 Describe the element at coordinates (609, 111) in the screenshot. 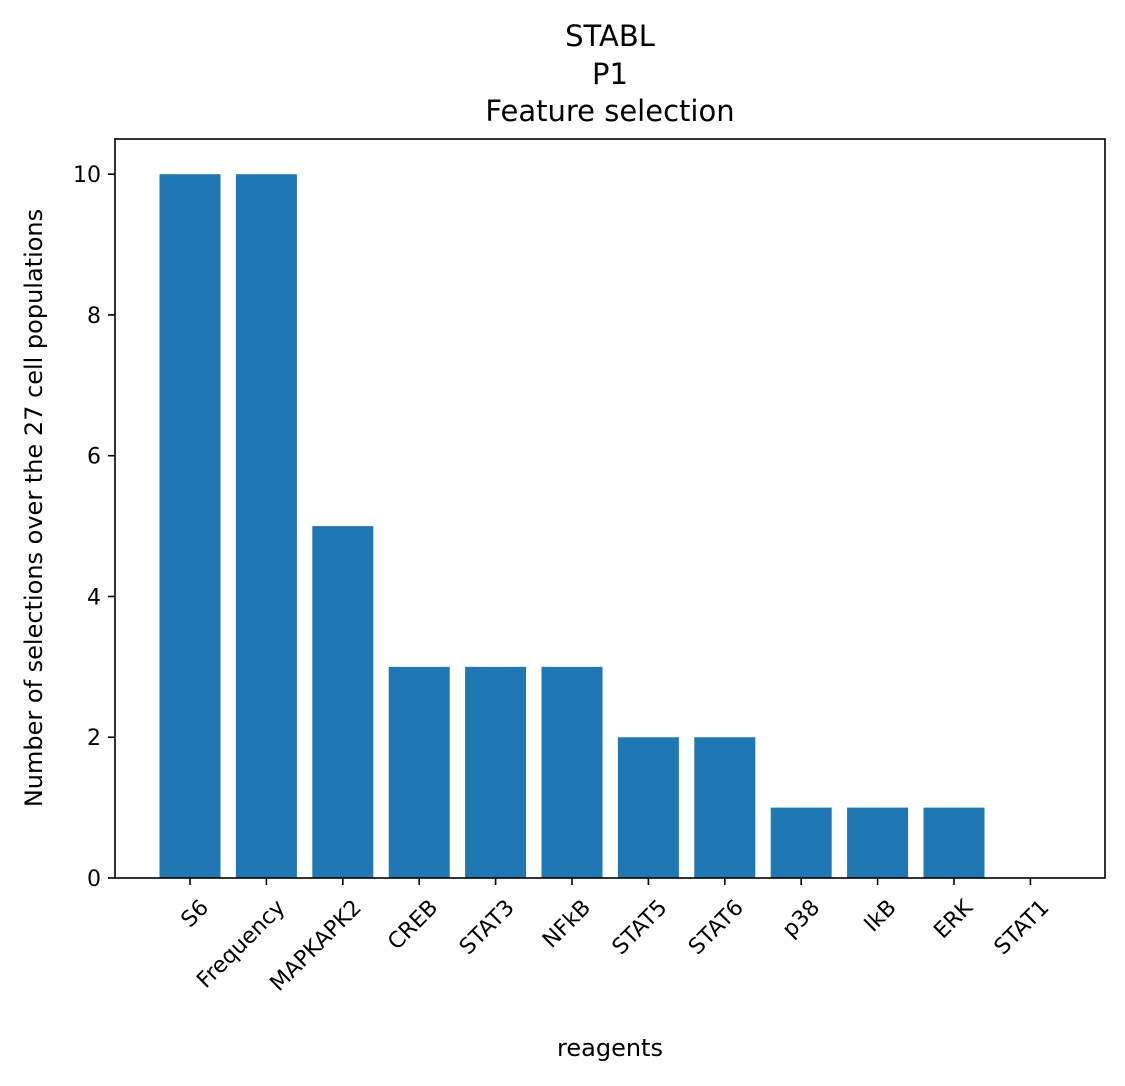

I see `chart-title-line-3: Feature selection` at that location.